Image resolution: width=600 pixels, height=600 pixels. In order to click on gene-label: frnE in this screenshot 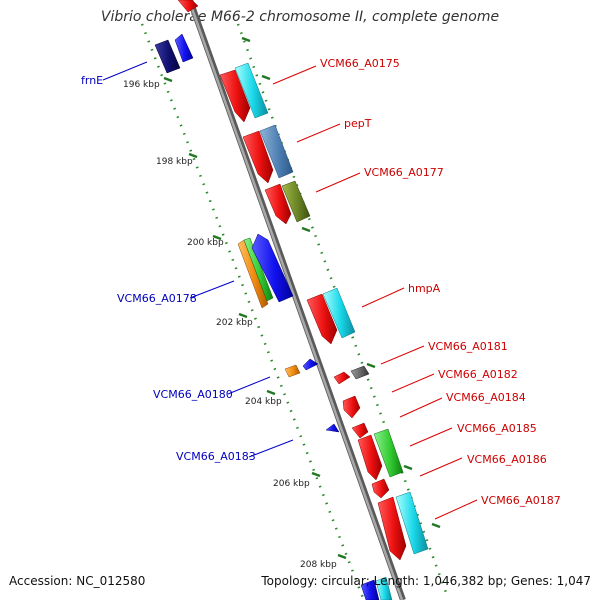, I will do `click(92, 80)`.